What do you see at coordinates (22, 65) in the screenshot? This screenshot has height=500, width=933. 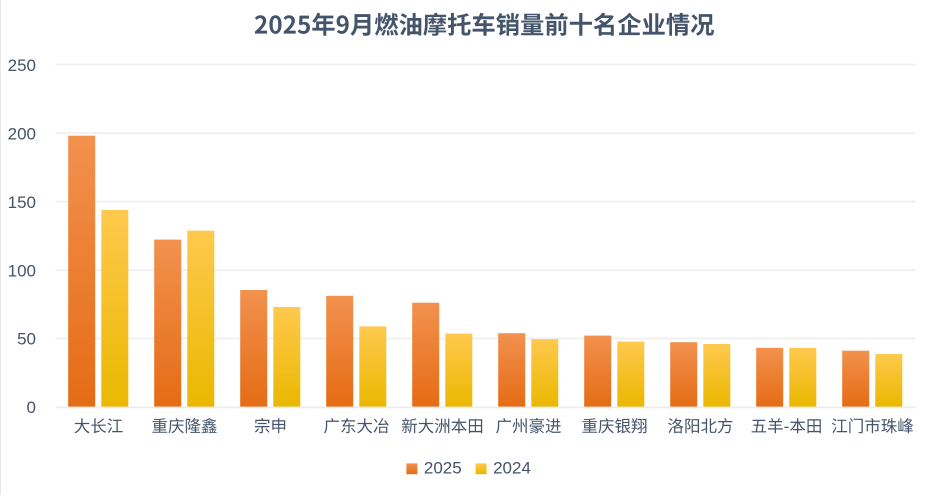 I see `svg-text: 250` at bounding box center [22, 65].